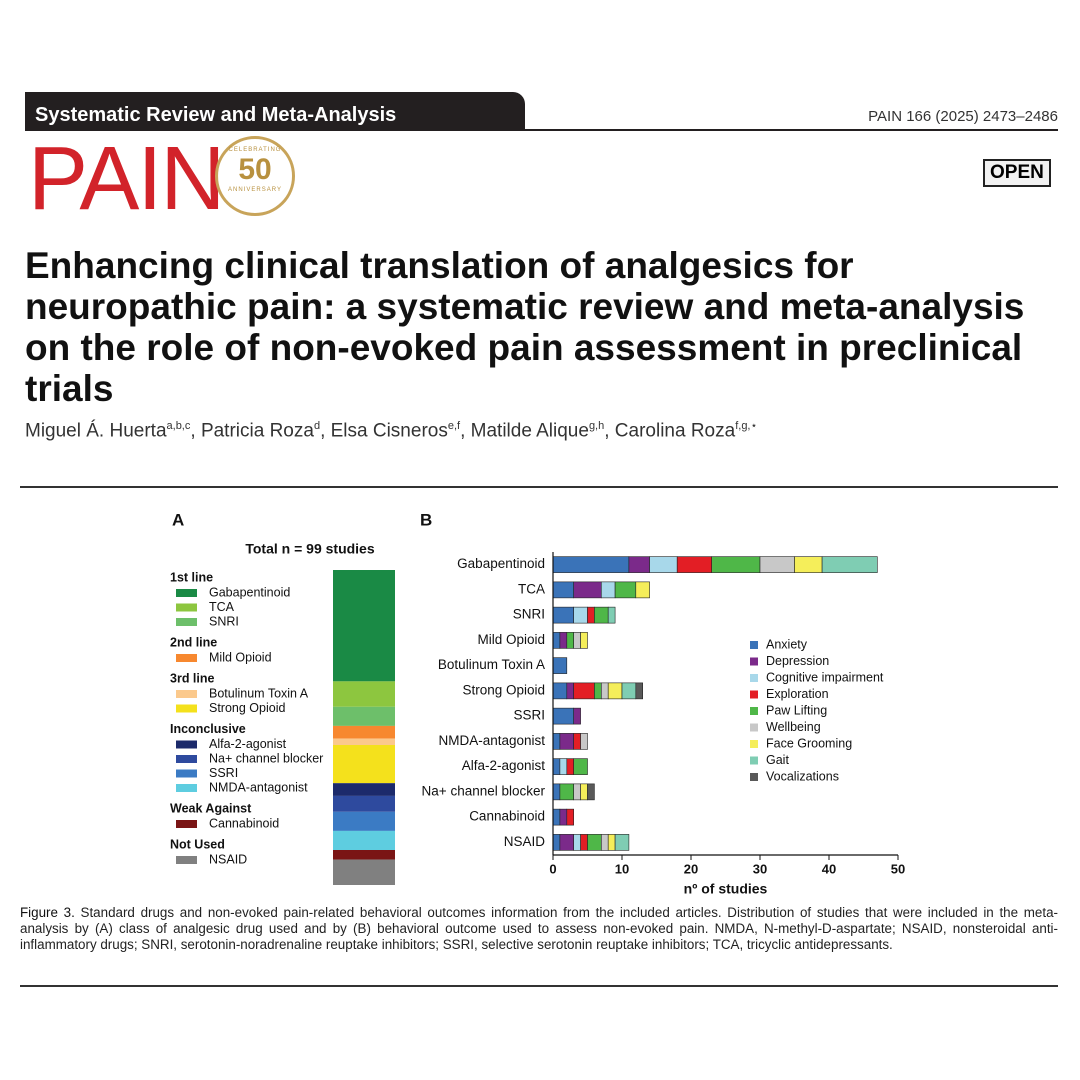 The width and height of the screenshot is (1080, 1080). Describe the element at coordinates (192, 678) in the screenshot. I see `legend-group: 3rd line` at that location.